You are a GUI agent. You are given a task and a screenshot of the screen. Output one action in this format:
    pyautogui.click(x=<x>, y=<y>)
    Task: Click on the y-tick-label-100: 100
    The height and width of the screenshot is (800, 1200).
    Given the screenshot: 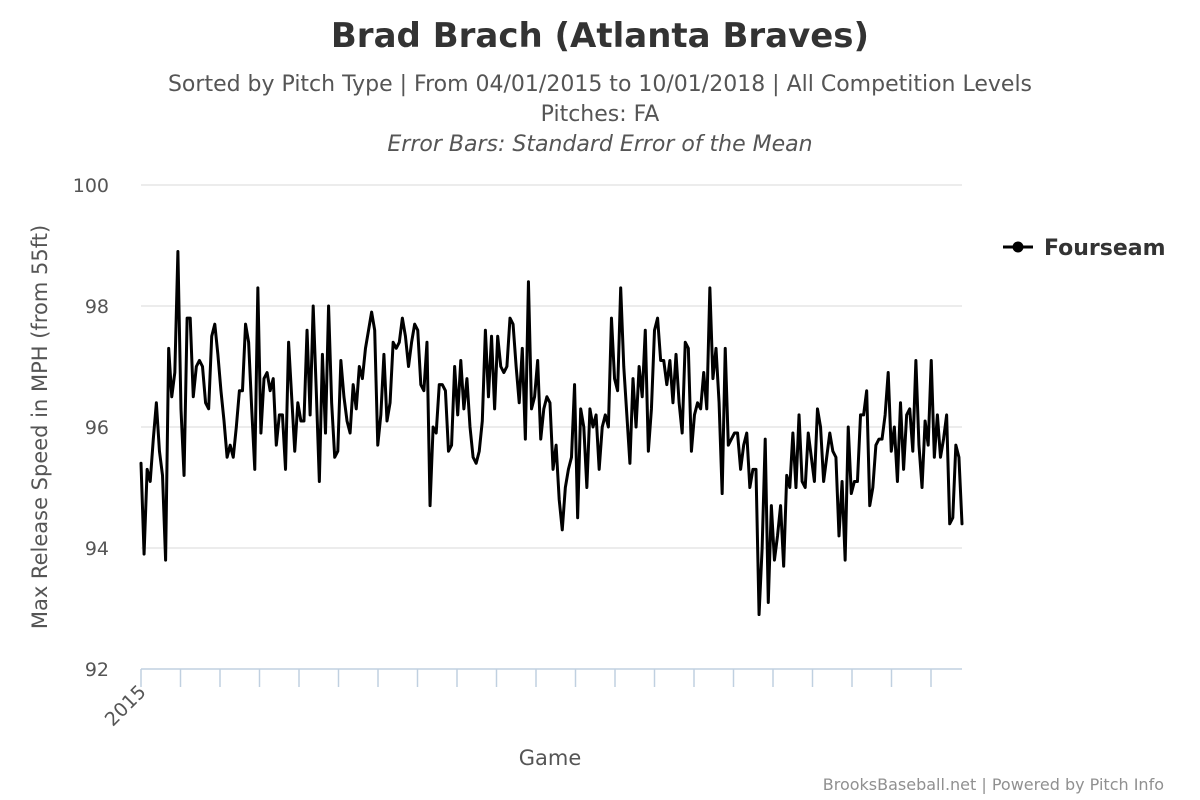 What is the action you would take?
    pyautogui.click(x=91, y=186)
    